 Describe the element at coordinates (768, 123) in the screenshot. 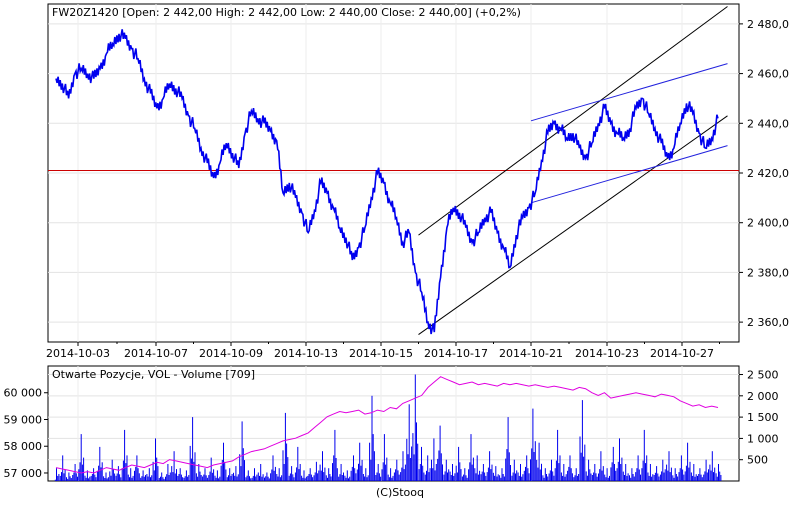

I see `price-y-tick-label: 2 440,0` at that location.